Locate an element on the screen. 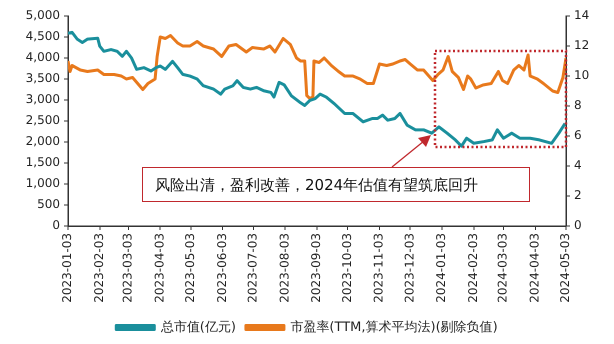 This screenshot has height=344, width=614. y2-tick-label: 4 is located at coordinates (578, 165).